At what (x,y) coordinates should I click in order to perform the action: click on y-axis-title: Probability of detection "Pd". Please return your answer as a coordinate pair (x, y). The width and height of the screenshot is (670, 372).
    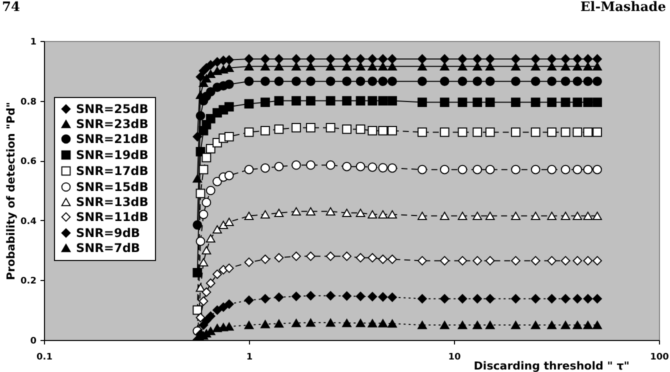
    Looking at the image, I should click on (11, 191).